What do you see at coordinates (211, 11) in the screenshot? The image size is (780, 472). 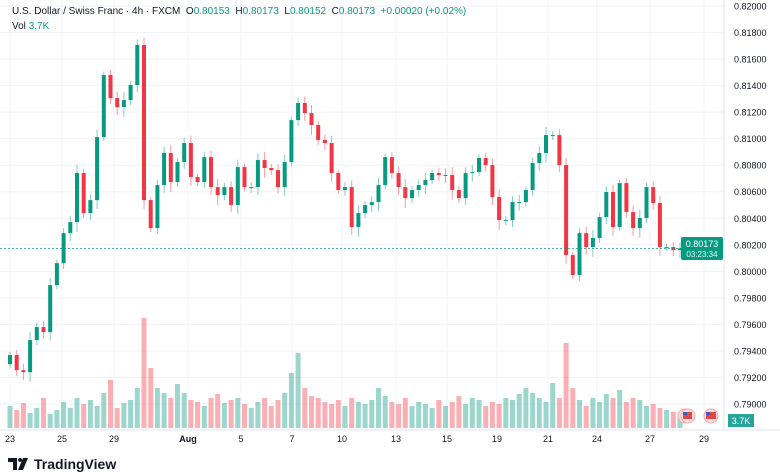 I see `open-value: 0.80153` at bounding box center [211, 11].